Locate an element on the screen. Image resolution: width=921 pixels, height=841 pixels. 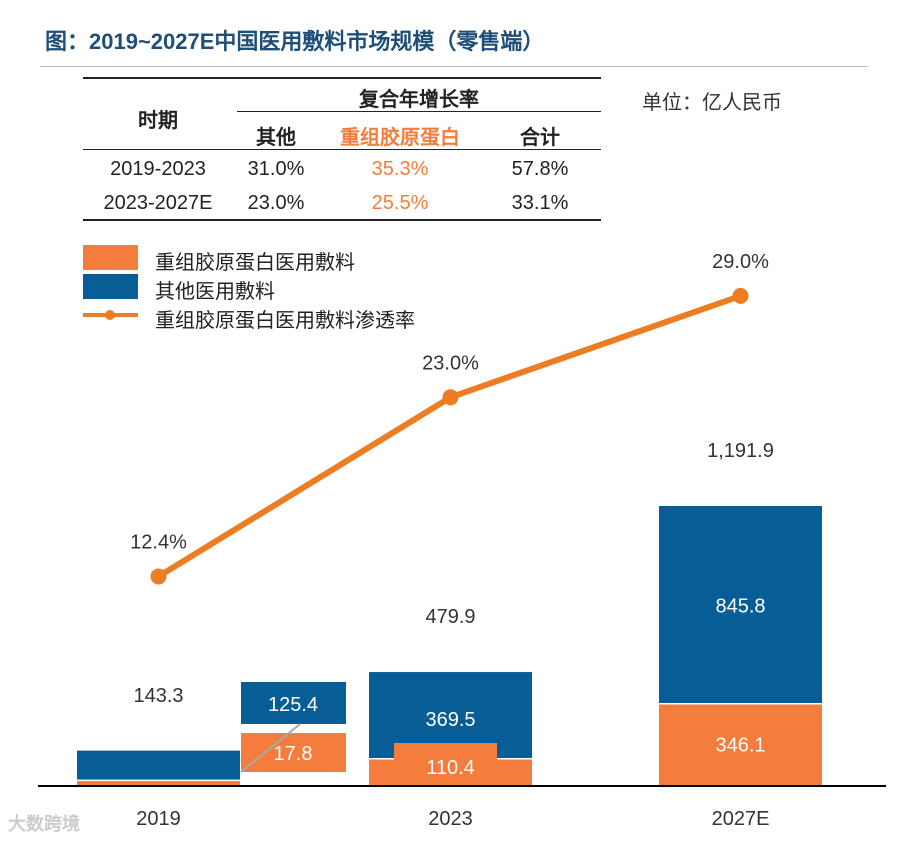
legend-swatch-other is located at coordinates (110, 286).